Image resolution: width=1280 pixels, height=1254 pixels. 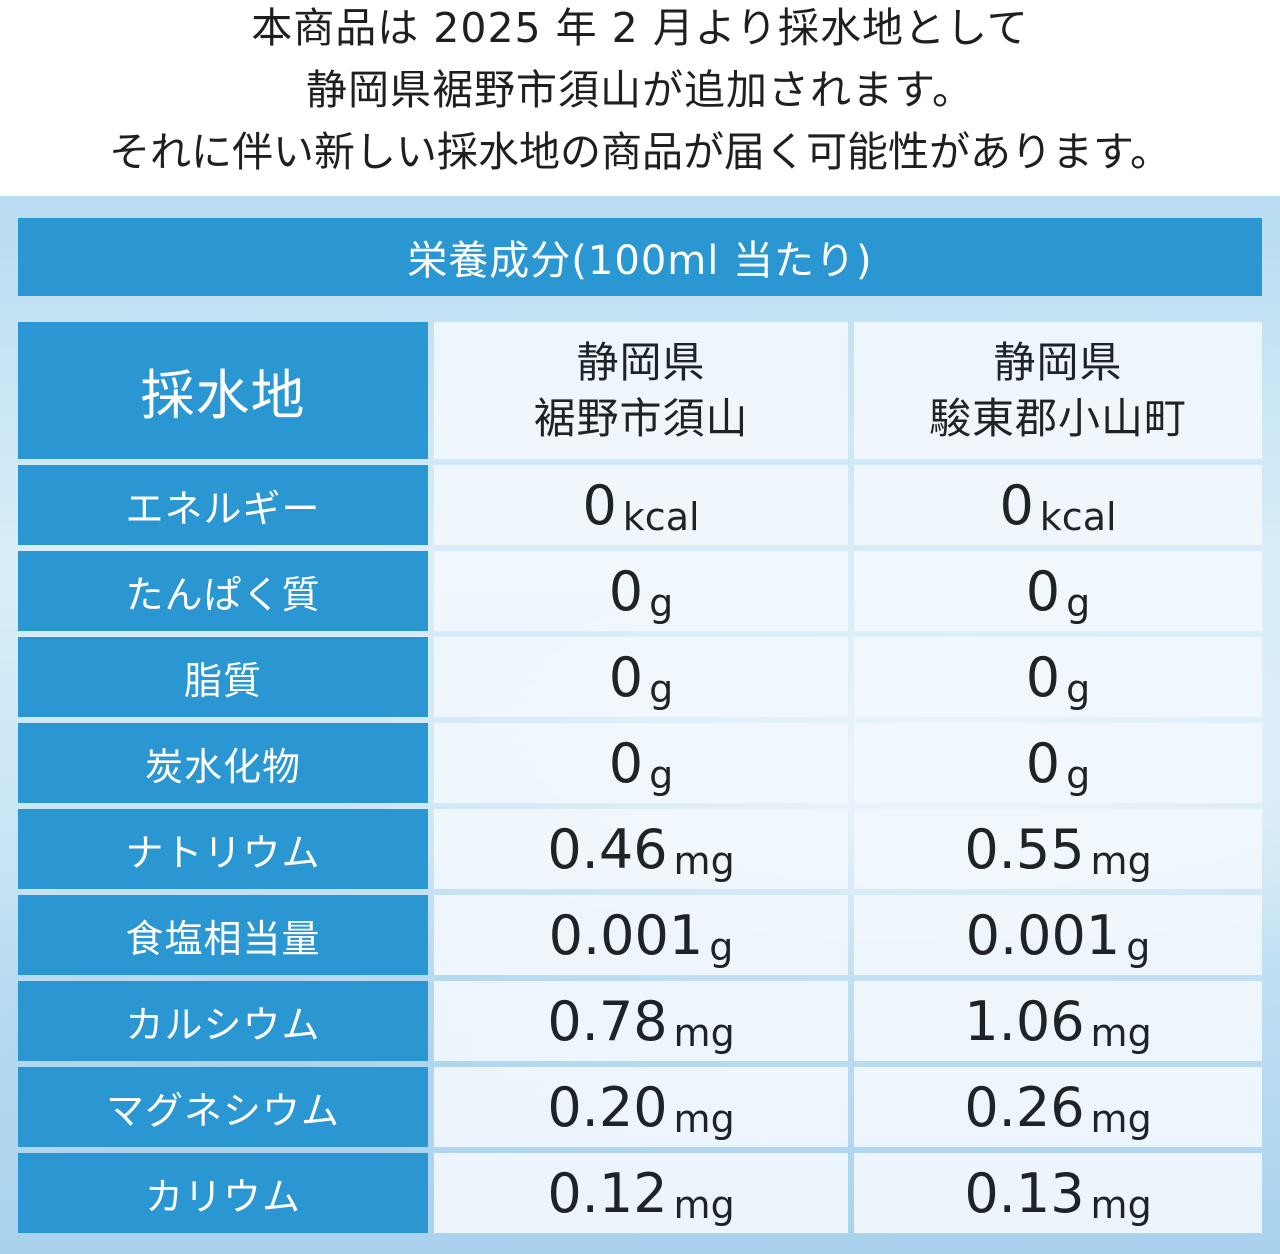 What do you see at coordinates (1024, 849) in the screenshot?
I see `value-number: 0.55` at bounding box center [1024, 849].